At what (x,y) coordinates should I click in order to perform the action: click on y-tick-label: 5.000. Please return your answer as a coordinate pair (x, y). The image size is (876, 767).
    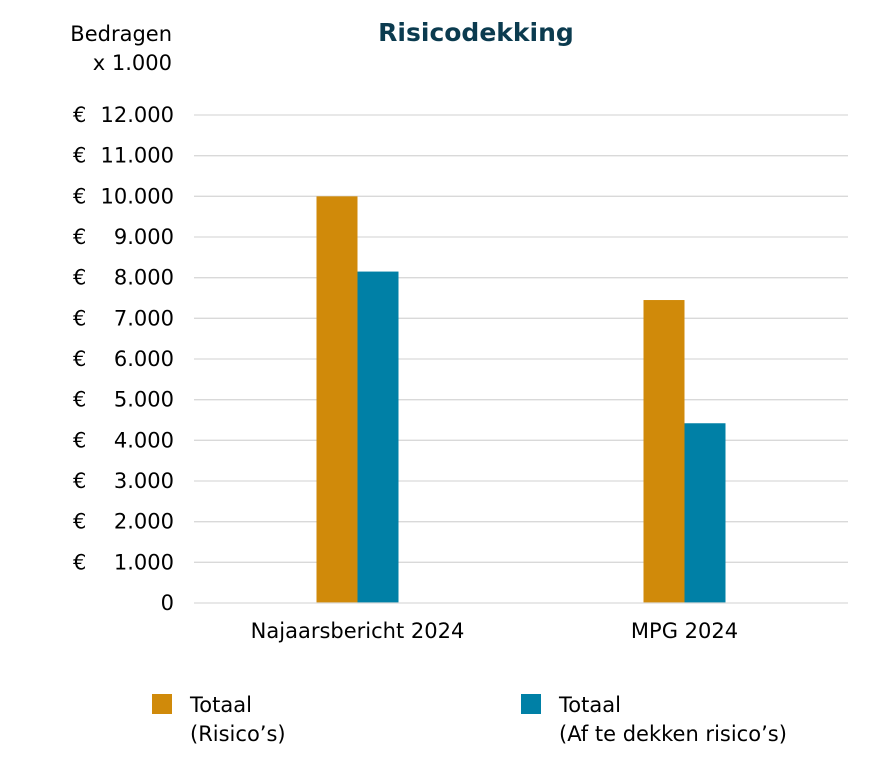
    Looking at the image, I should click on (144, 400).